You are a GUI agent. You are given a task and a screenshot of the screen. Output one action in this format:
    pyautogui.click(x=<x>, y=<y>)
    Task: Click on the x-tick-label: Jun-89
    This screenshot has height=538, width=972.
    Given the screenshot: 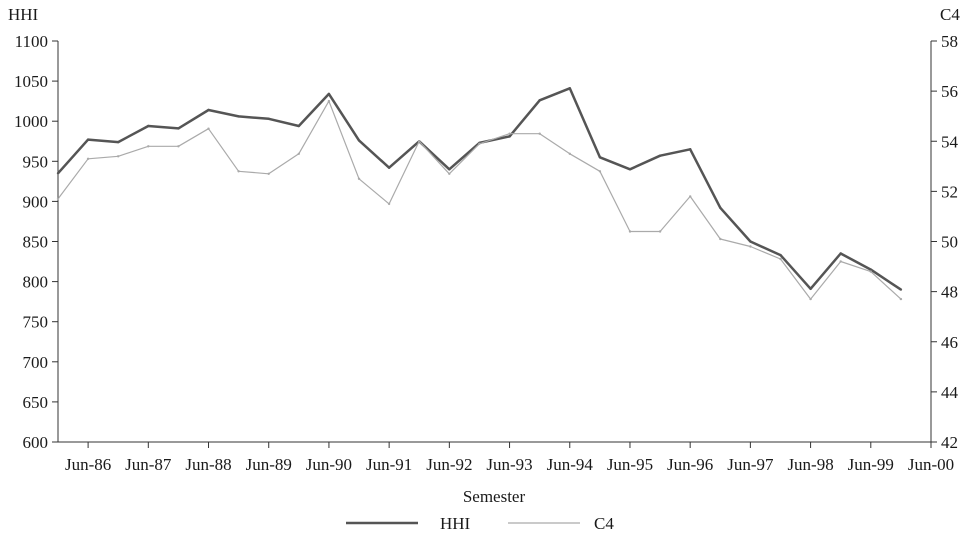 What is the action you would take?
    pyautogui.click(x=269, y=464)
    